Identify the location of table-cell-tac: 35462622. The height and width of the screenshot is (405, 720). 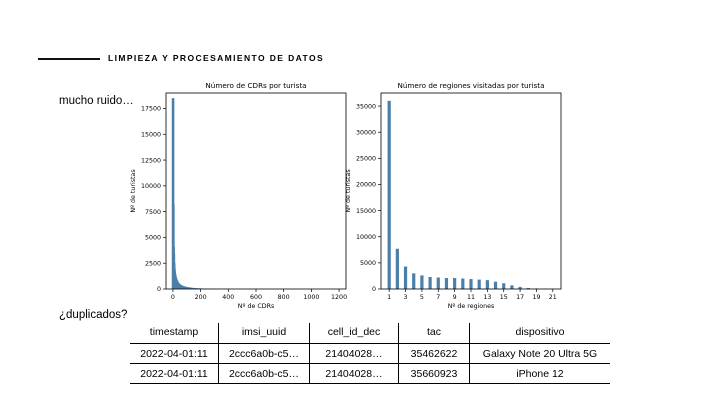
(434, 353).